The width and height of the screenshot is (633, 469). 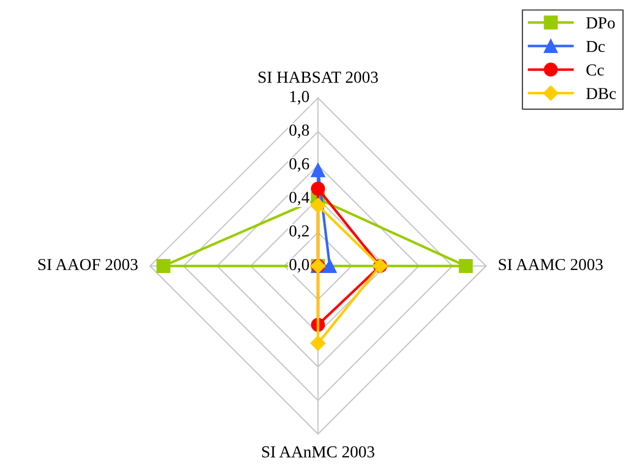 I want to click on spoke-label: SI HABSAT 2003, so click(x=318, y=77).